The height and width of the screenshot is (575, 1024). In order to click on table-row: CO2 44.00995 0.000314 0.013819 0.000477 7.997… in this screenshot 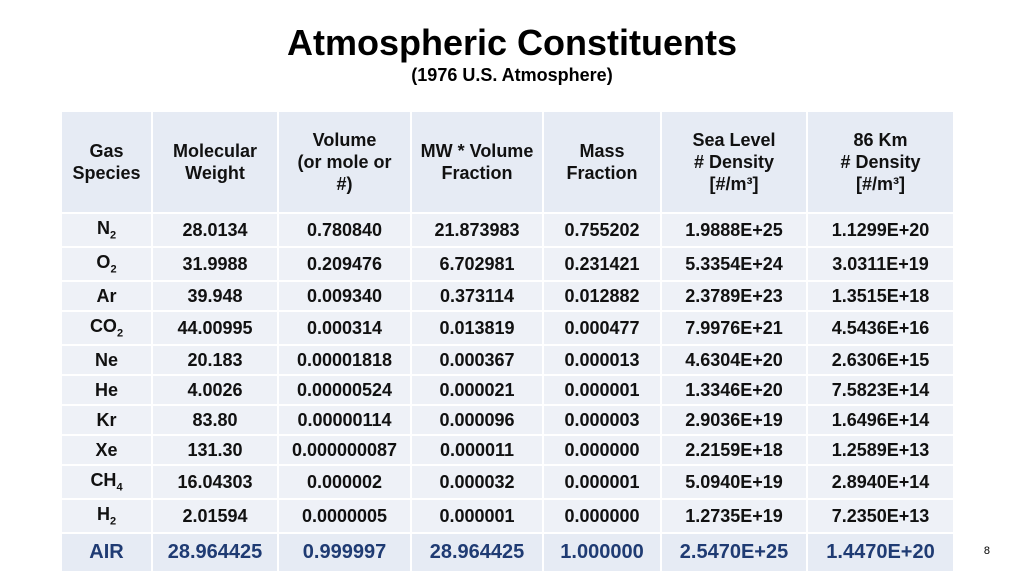, I will do `click(507, 328)`.